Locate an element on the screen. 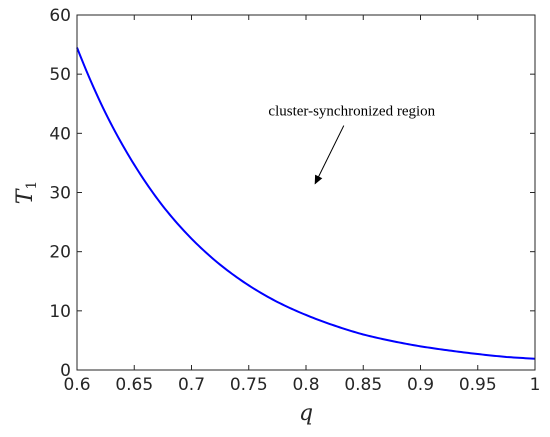  x-axis-label: q is located at coordinates (306, 413).